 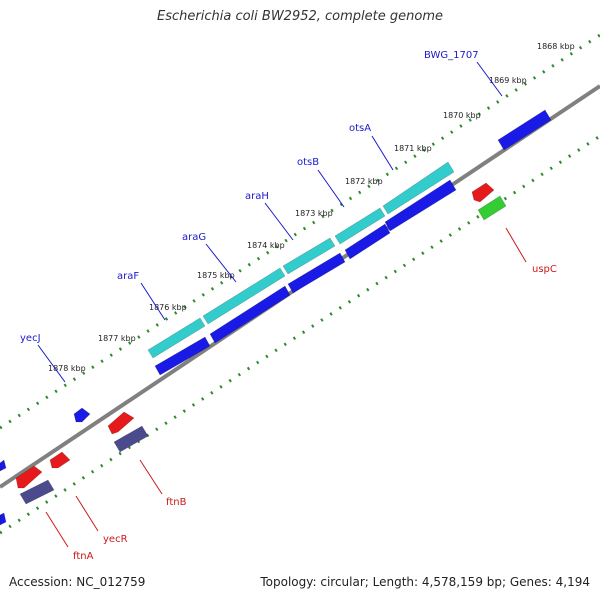 I want to click on gene-otsA-block, so click(x=418, y=188).